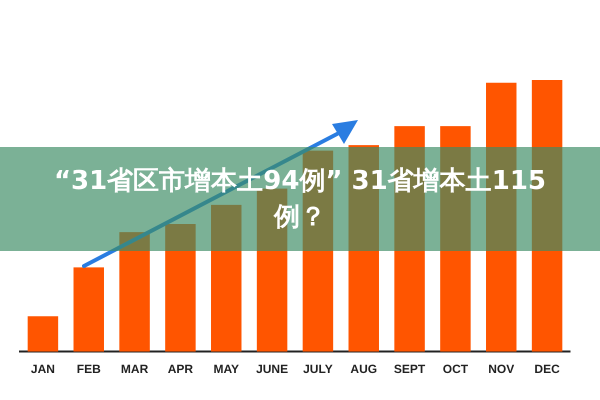 The height and width of the screenshot is (400, 600). I want to click on x-tick-label: AUG, so click(364, 369).